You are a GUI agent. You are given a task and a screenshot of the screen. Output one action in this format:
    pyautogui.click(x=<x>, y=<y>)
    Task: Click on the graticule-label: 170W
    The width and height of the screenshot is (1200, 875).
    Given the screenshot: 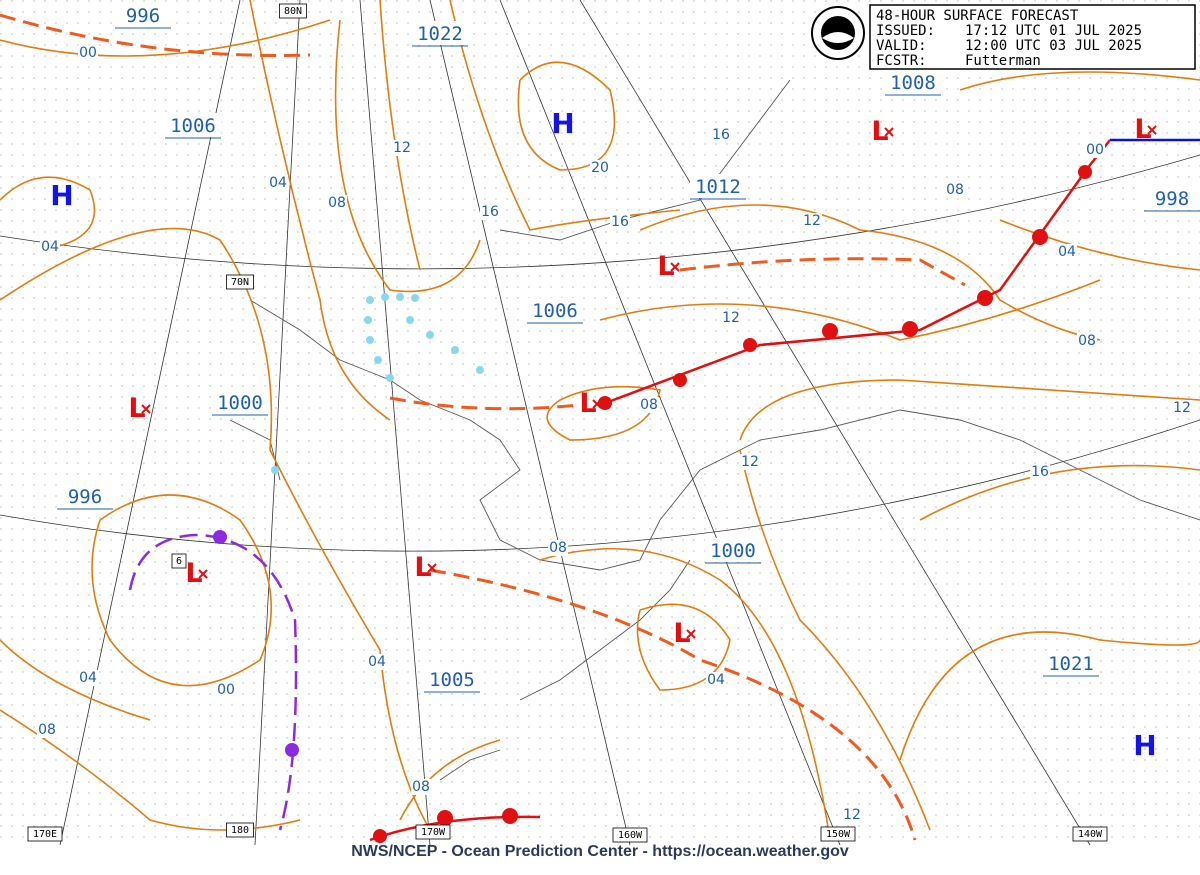 What is the action you would take?
    pyautogui.click(x=433, y=832)
    